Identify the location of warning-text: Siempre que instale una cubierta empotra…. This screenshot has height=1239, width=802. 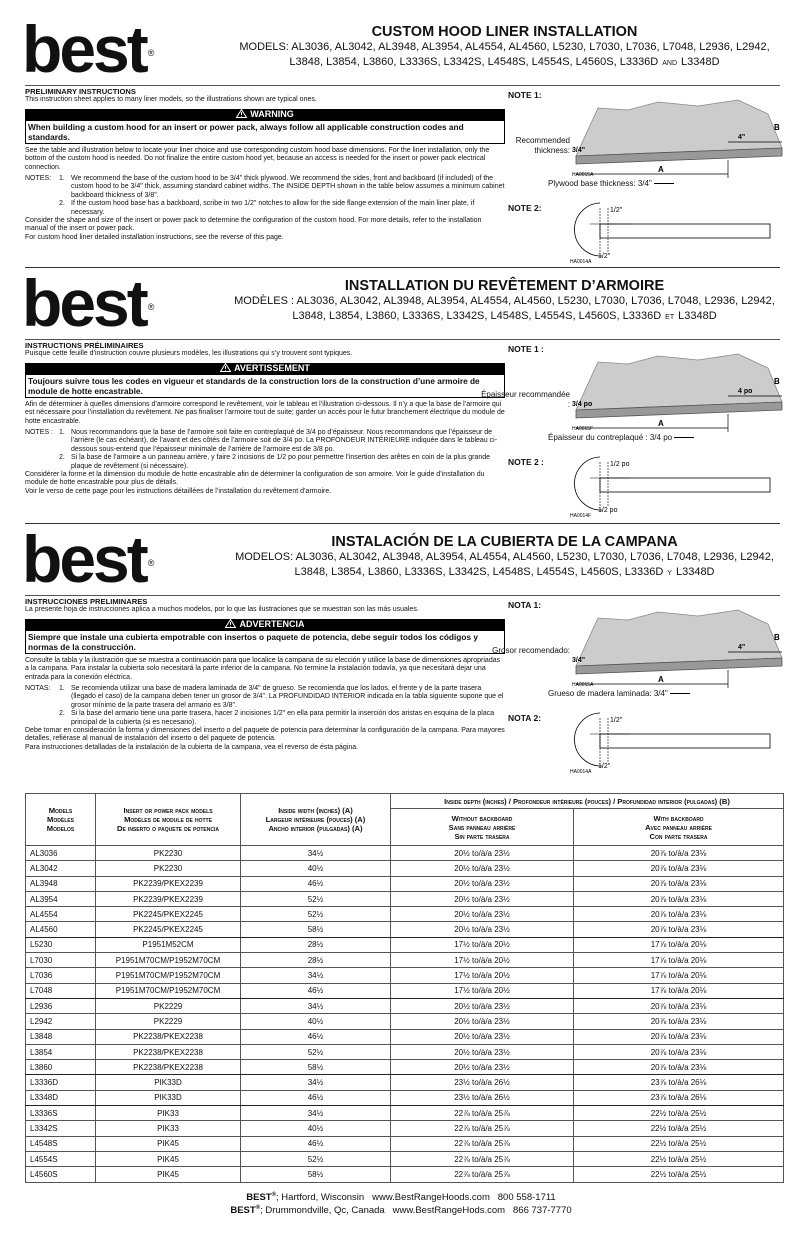
(265, 641).